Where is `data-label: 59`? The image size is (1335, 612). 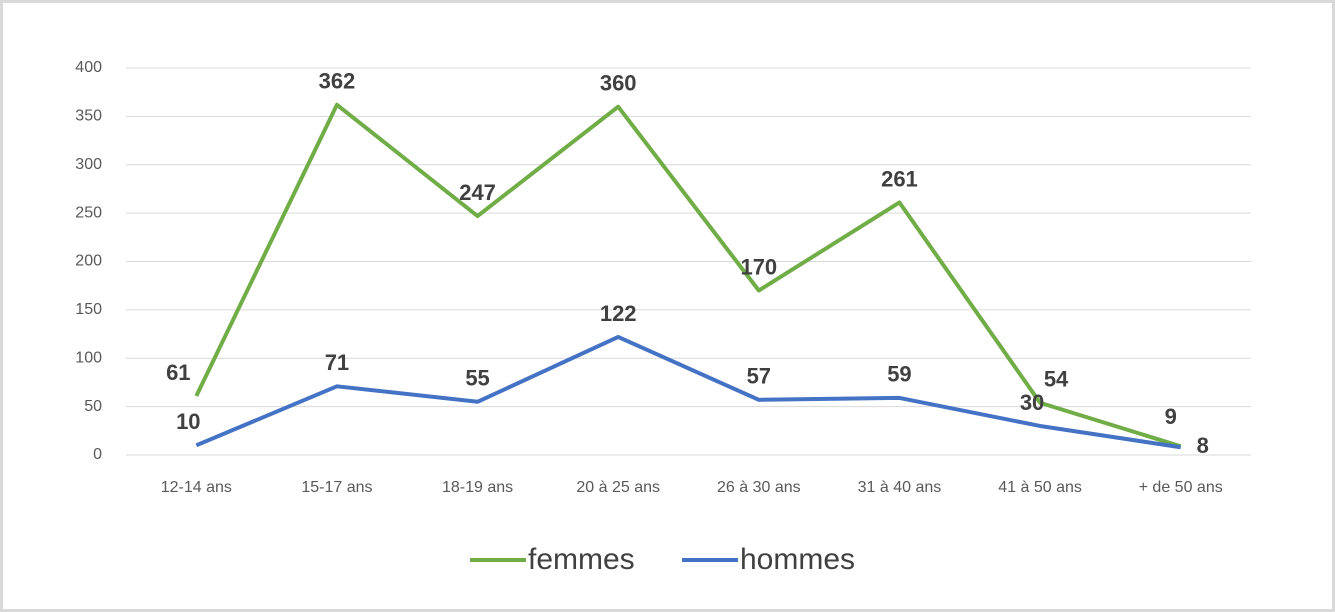 data-label: 59 is located at coordinates (899, 374).